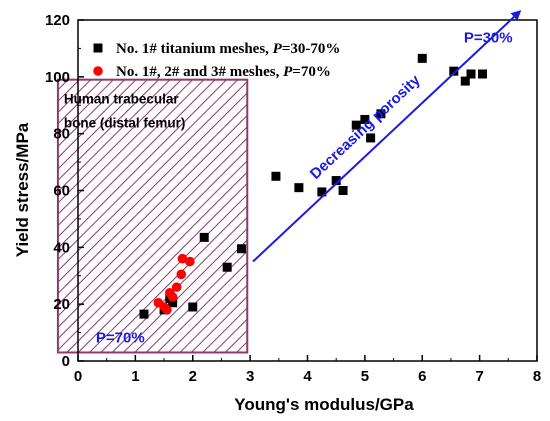 The height and width of the screenshot is (421, 550). Describe the element at coordinates (488, 38) in the screenshot. I see `p30-annotation: P=30%` at that location.